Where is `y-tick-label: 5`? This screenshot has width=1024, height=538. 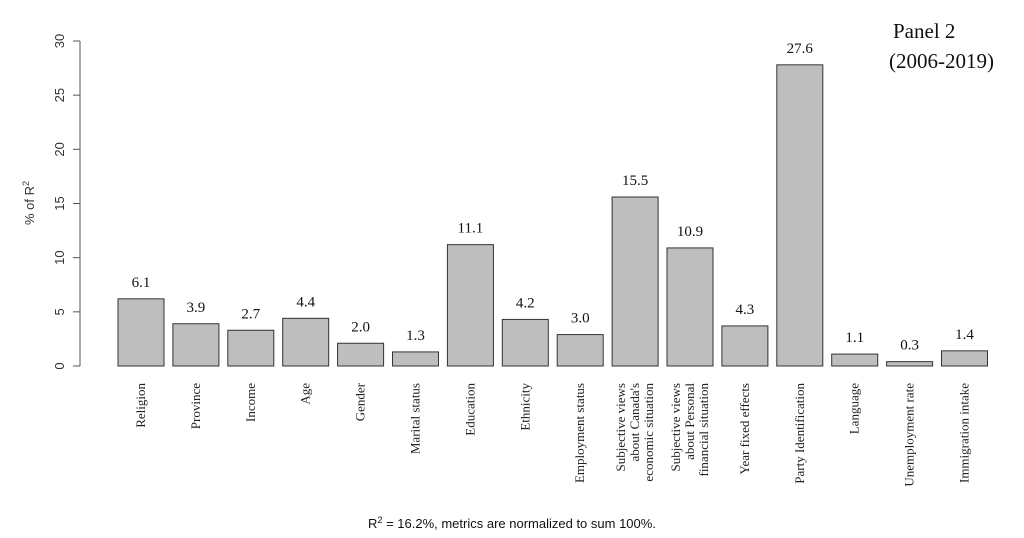 y-tick-label: 5 is located at coordinates (59, 311).